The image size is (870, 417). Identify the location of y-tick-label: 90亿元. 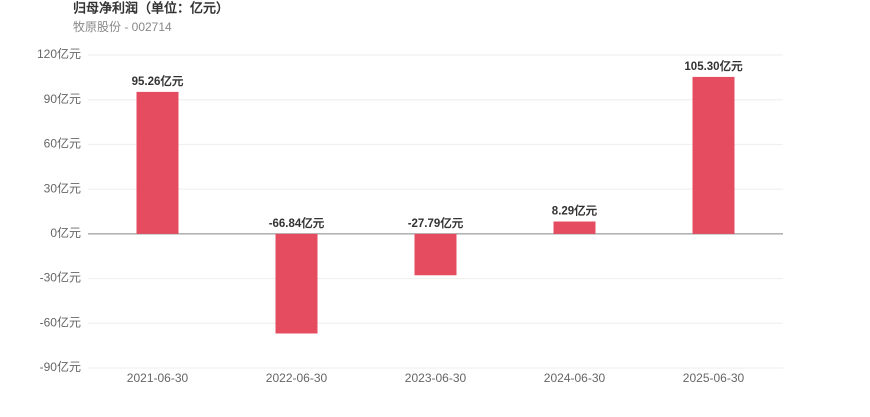
(62, 98).